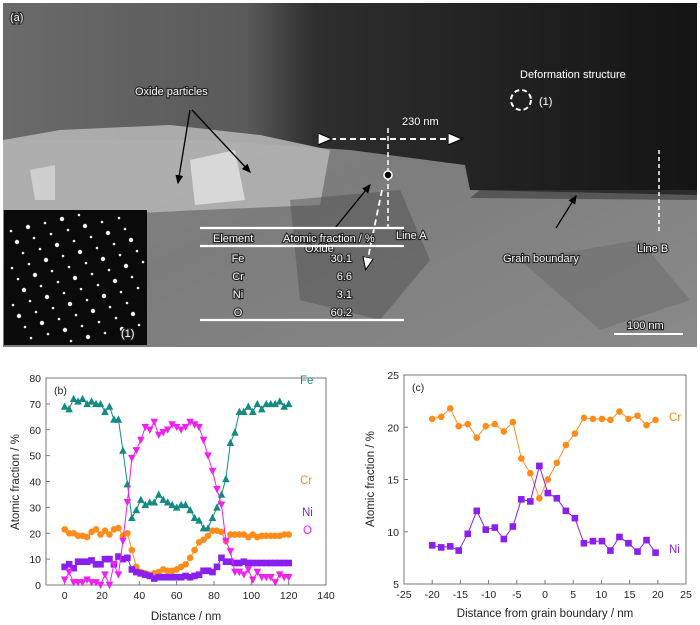 Image resolution: width=700 pixels, height=625 pixels. What do you see at coordinates (418, 388) in the screenshot?
I see `panel-c-label: (c)` at bounding box center [418, 388].